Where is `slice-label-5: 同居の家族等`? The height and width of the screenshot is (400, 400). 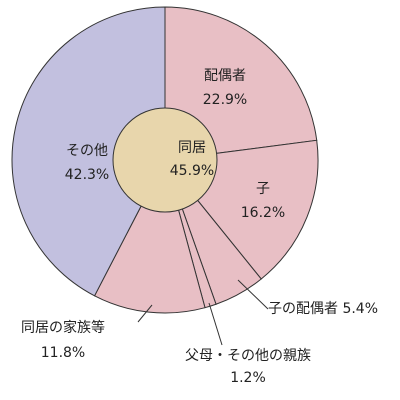 slice-label-5: 同居の家族等 is located at coordinates (63, 327).